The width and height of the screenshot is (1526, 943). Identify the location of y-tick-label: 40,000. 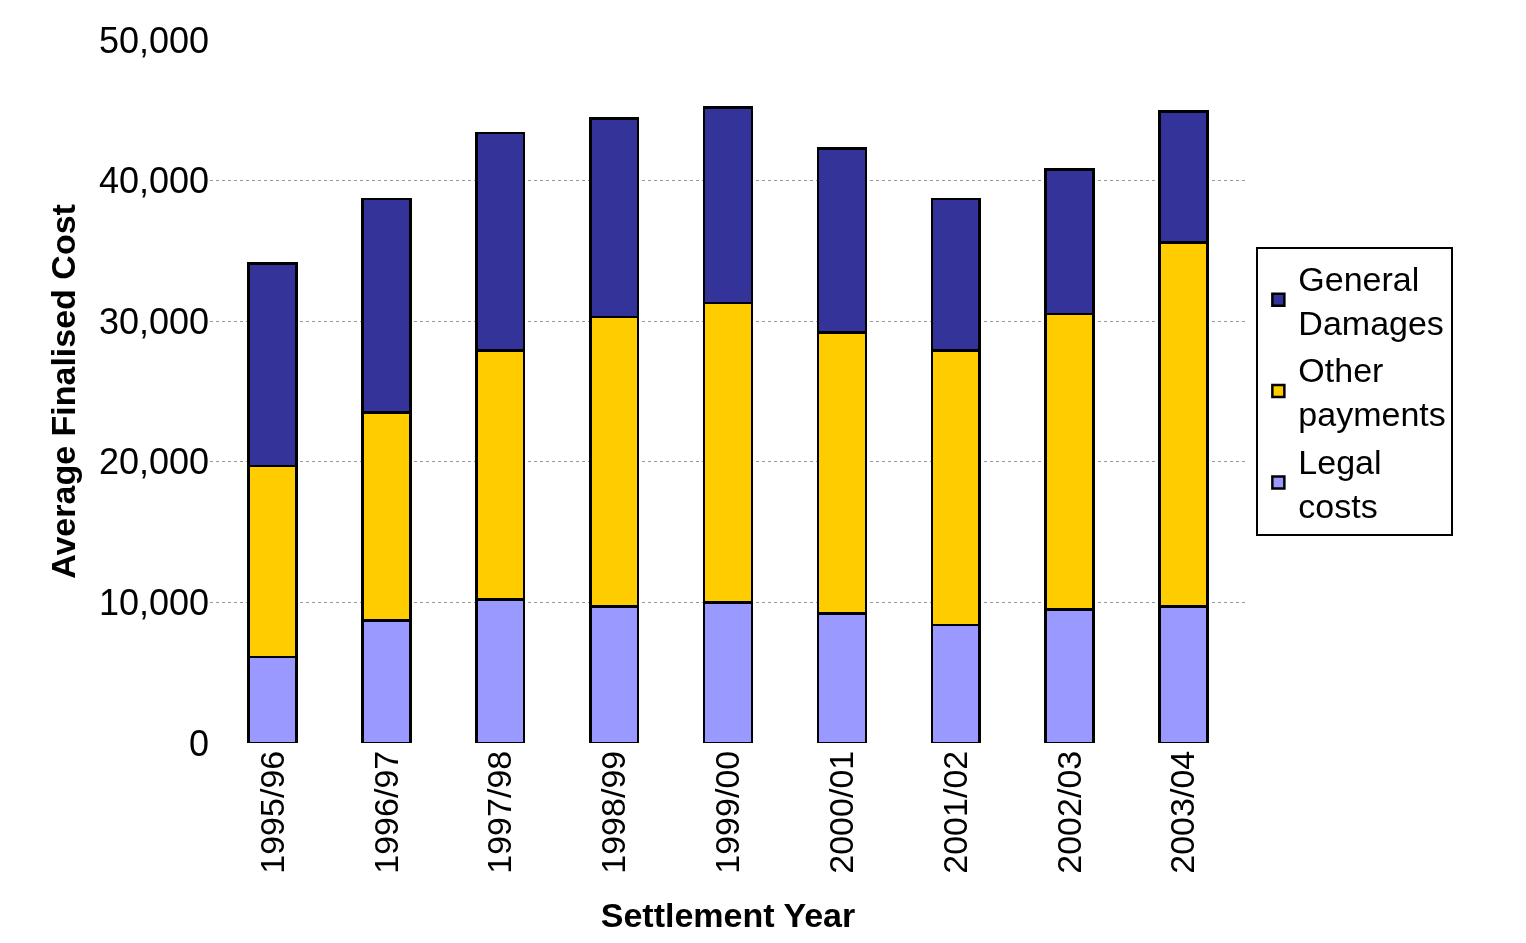
(153, 181).